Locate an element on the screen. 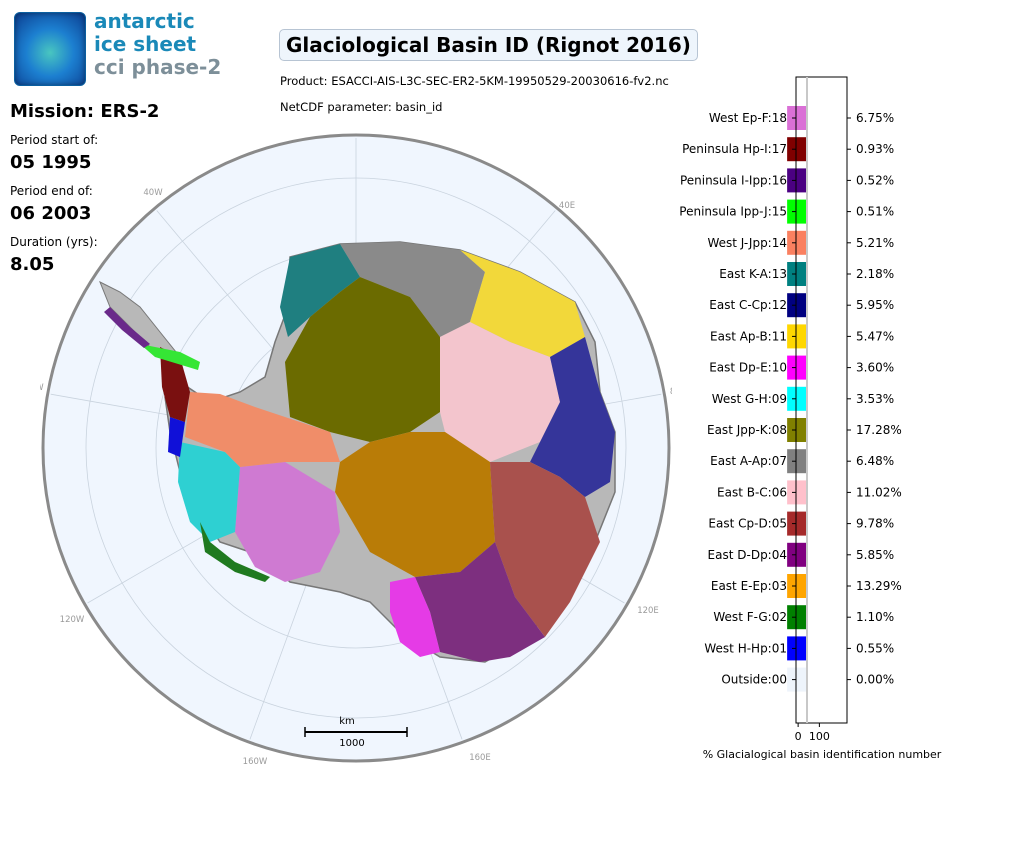 This screenshot has width=1020, height=850. chart-value-label: 3.53% is located at coordinates (875, 399).